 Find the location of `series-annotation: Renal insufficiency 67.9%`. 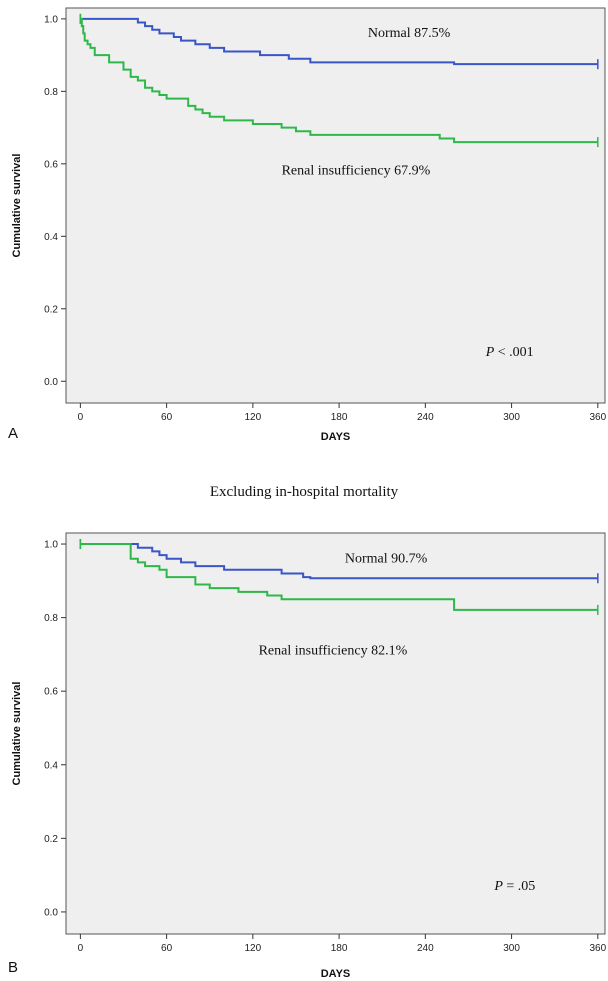

series-annotation: Renal insufficiency 67.9% is located at coordinates (356, 171).